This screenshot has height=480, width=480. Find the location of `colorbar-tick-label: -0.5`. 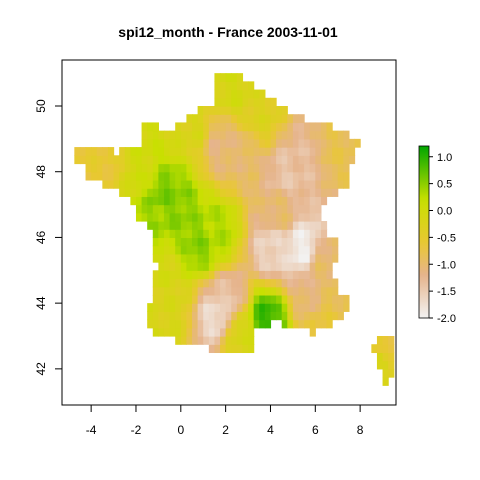

colorbar-tick-label: -0.5 is located at coordinates (446, 238).